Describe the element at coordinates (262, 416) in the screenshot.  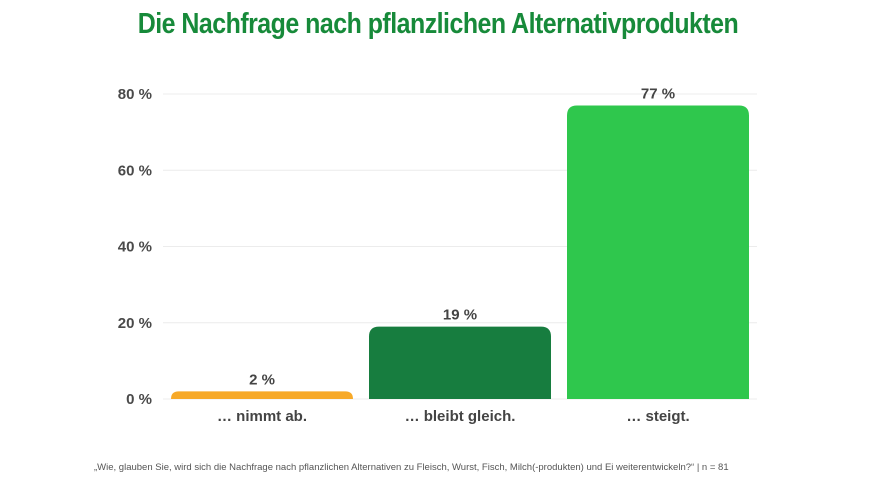
I see `category-label: … nimmt ab.` at that location.